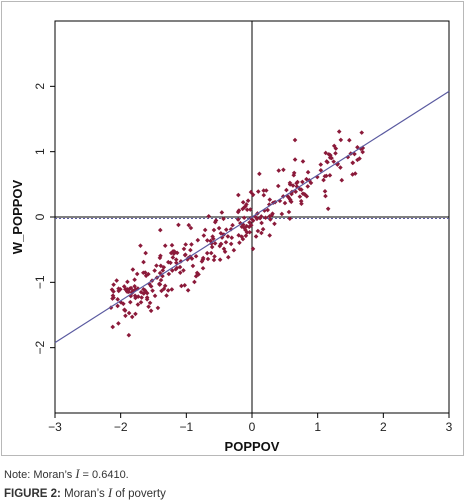 The width and height of the screenshot is (468, 504). I want to click on y-tick-label: −2, so click(40, 348).